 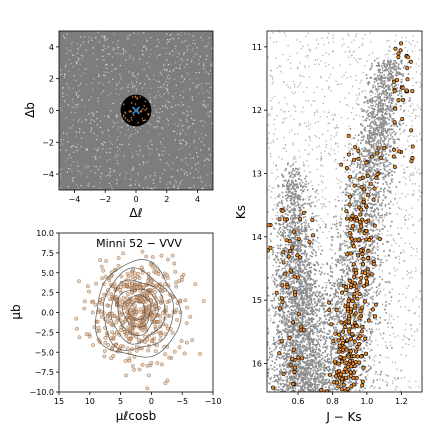 I want to click on pm-y-tick-label: 0.0, so click(x=47, y=313).